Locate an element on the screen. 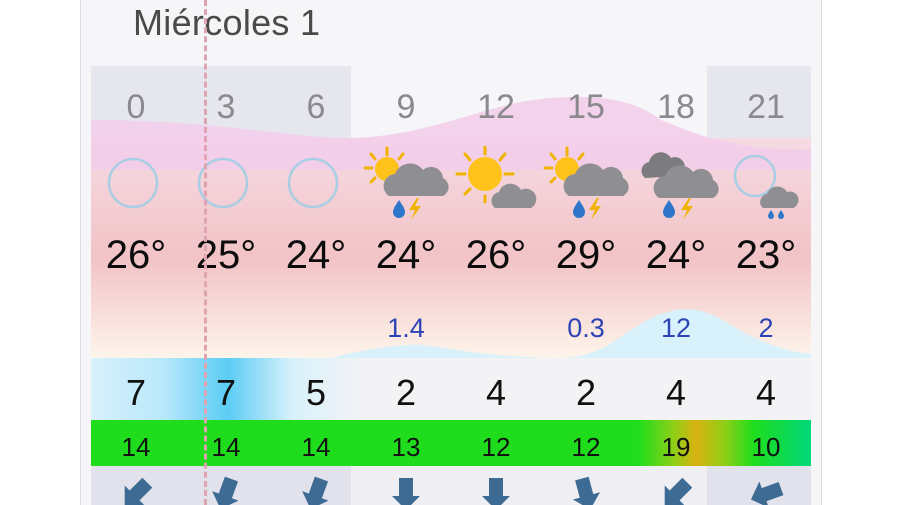  sun-cloud-icon is located at coordinates (496, 184).